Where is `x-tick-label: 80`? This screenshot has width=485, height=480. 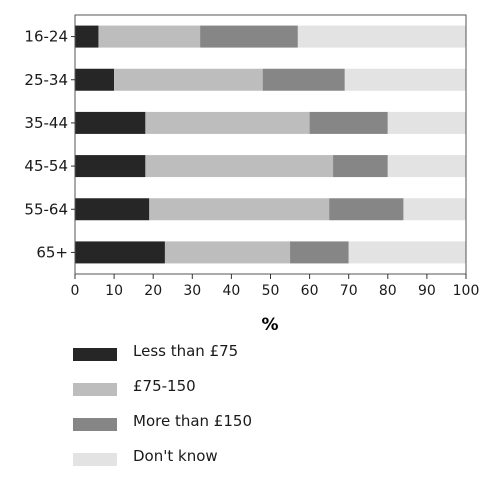
x-tick-label: 80 is located at coordinates (388, 291).